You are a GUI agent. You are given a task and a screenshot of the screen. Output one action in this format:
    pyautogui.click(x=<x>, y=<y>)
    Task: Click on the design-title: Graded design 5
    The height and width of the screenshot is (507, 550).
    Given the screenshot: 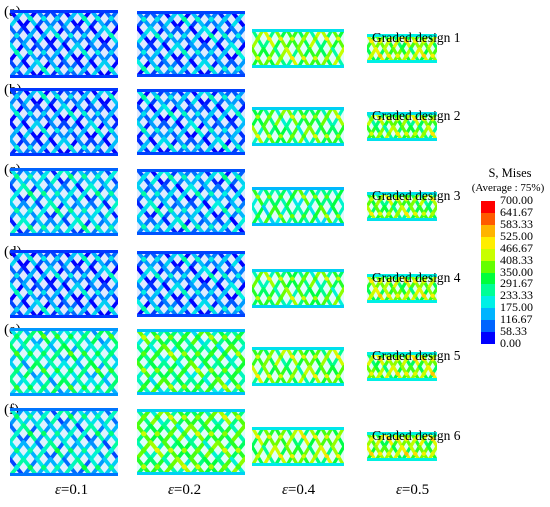 What is the action you would take?
    pyautogui.click(x=416, y=355)
    